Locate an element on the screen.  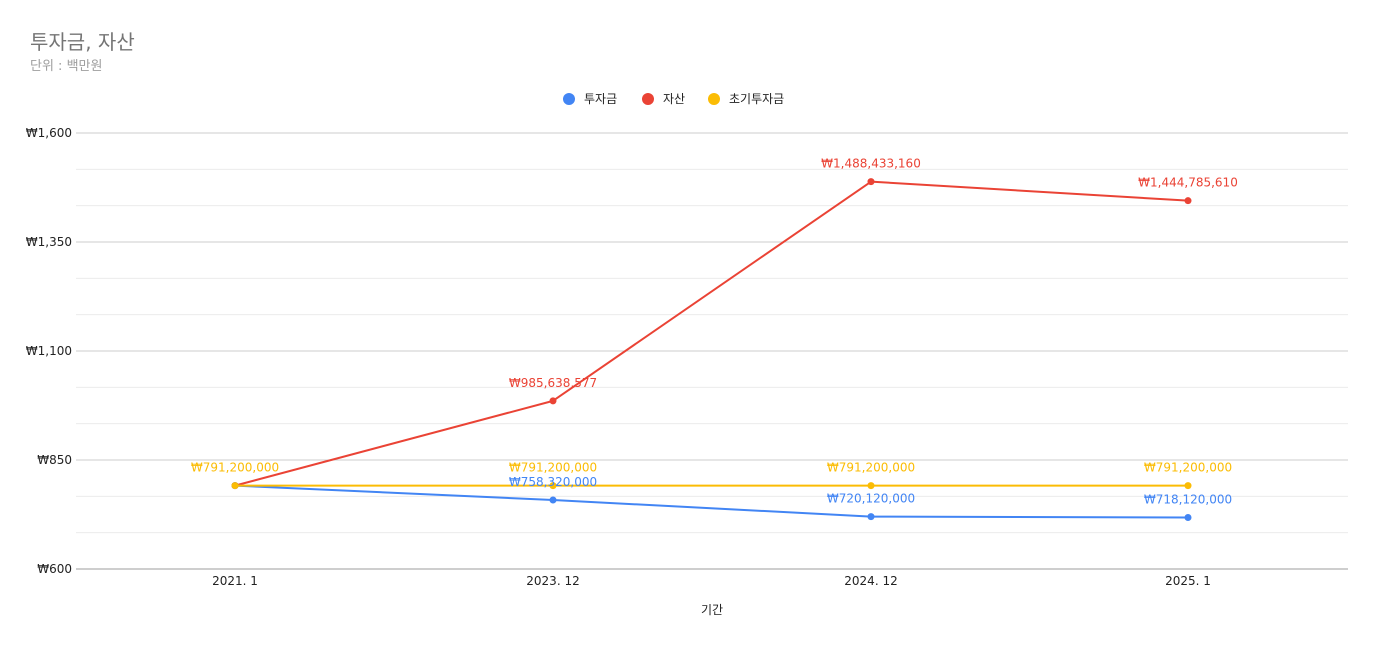
legend-label: 투자금 is located at coordinates (600, 99).